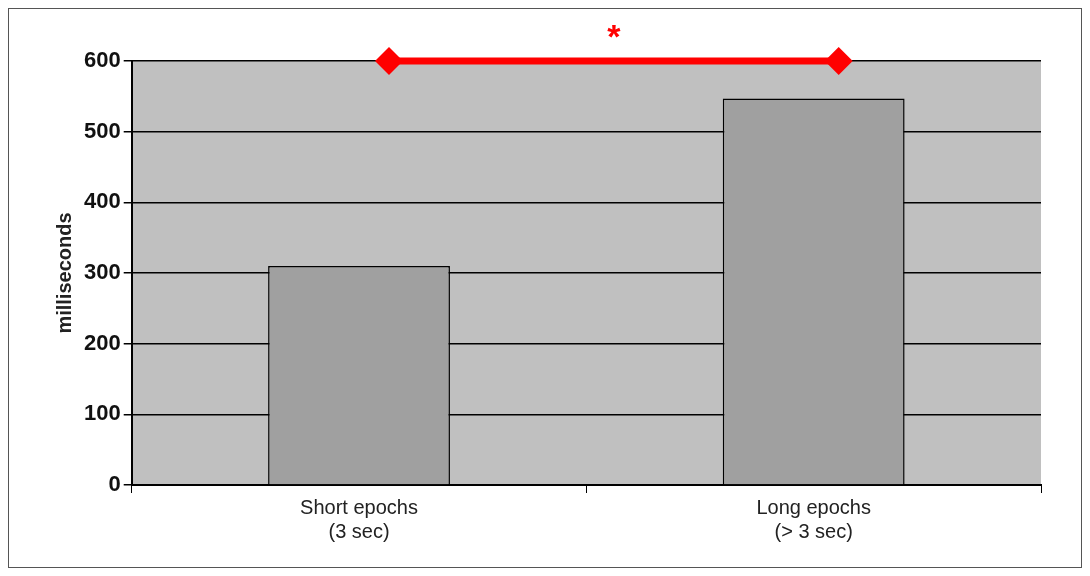 The image size is (1090, 576). What do you see at coordinates (102, 201) in the screenshot?
I see `y-tick-label: 400` at bounding box center [102, 201].